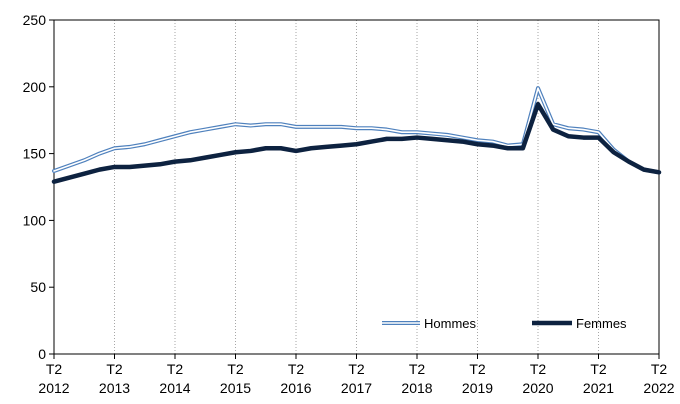 The width and height of the screenshot is (680, 404). What do you see at coordinates (35, 220) in the screenshot?
I see `y-tick-label-100: 100` at bounding box center [35, 220].